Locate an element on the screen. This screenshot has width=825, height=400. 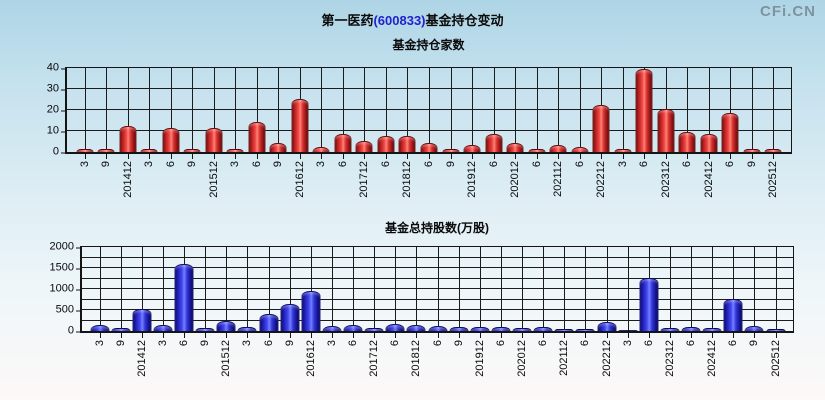
category-slot: 202112 is located at coordinates (564, 311).